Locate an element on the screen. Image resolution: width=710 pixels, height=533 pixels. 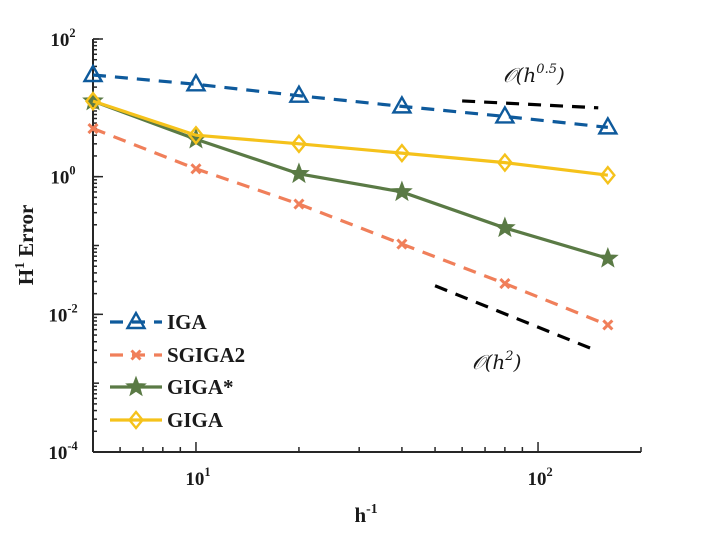
legend-label: GIGA* is located at coordinates (200, 387).